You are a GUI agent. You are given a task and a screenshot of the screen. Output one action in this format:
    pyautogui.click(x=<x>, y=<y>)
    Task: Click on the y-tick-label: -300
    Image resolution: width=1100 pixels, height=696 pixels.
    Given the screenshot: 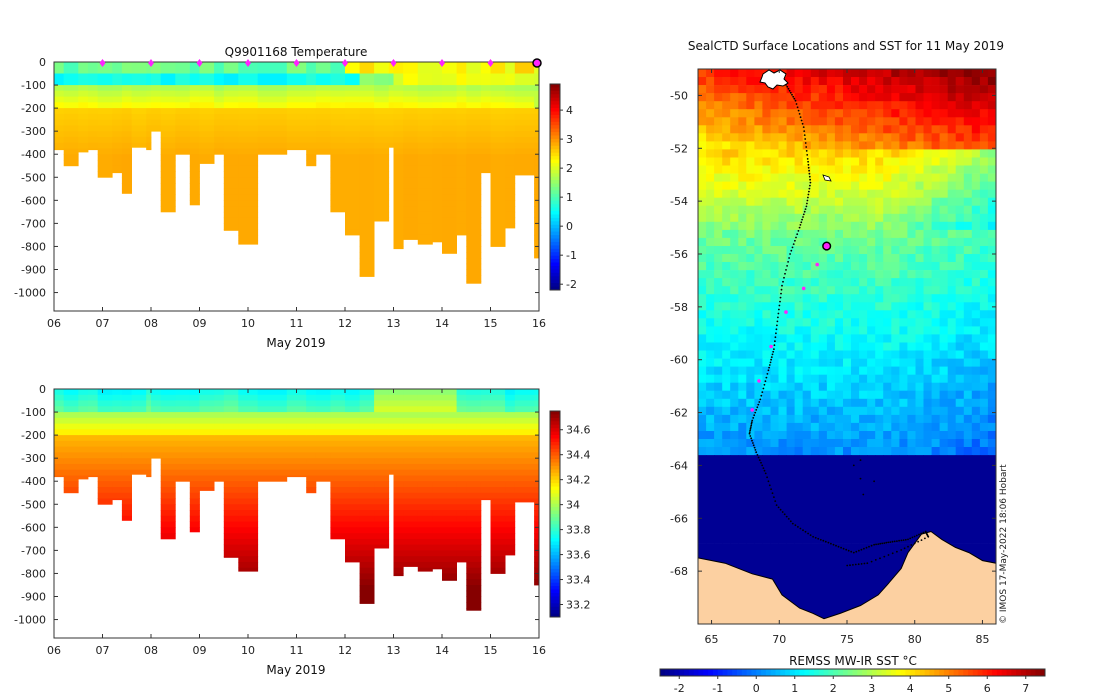 What is the action you would take?
    pyautogui.click(x=33, y=131)
    